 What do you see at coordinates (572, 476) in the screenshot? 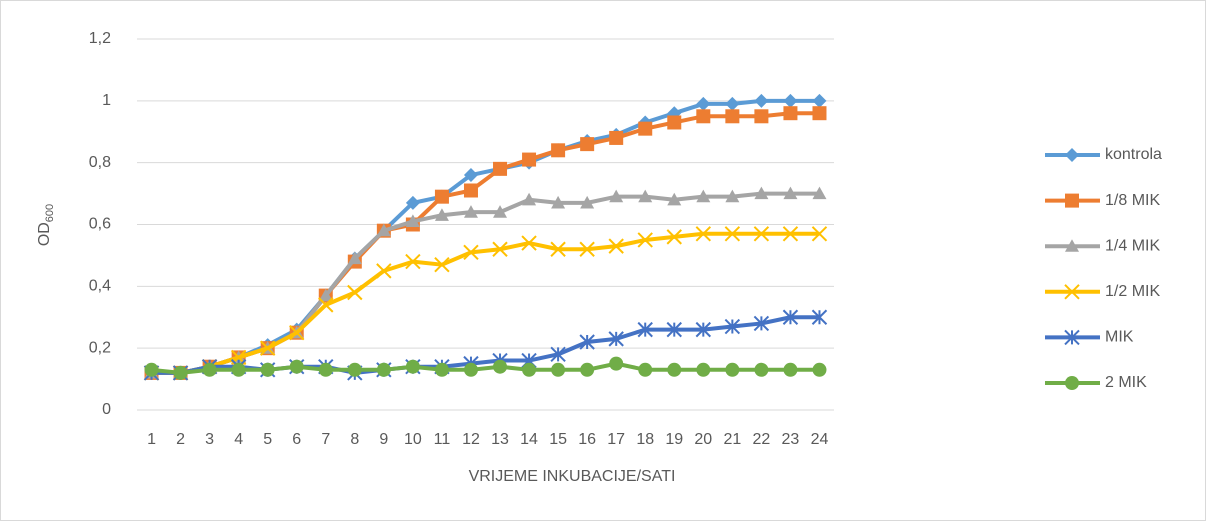
I see `x-axis-title: VRIJEME INKUBACIJE/SATI` at bounding box center [572, 476].